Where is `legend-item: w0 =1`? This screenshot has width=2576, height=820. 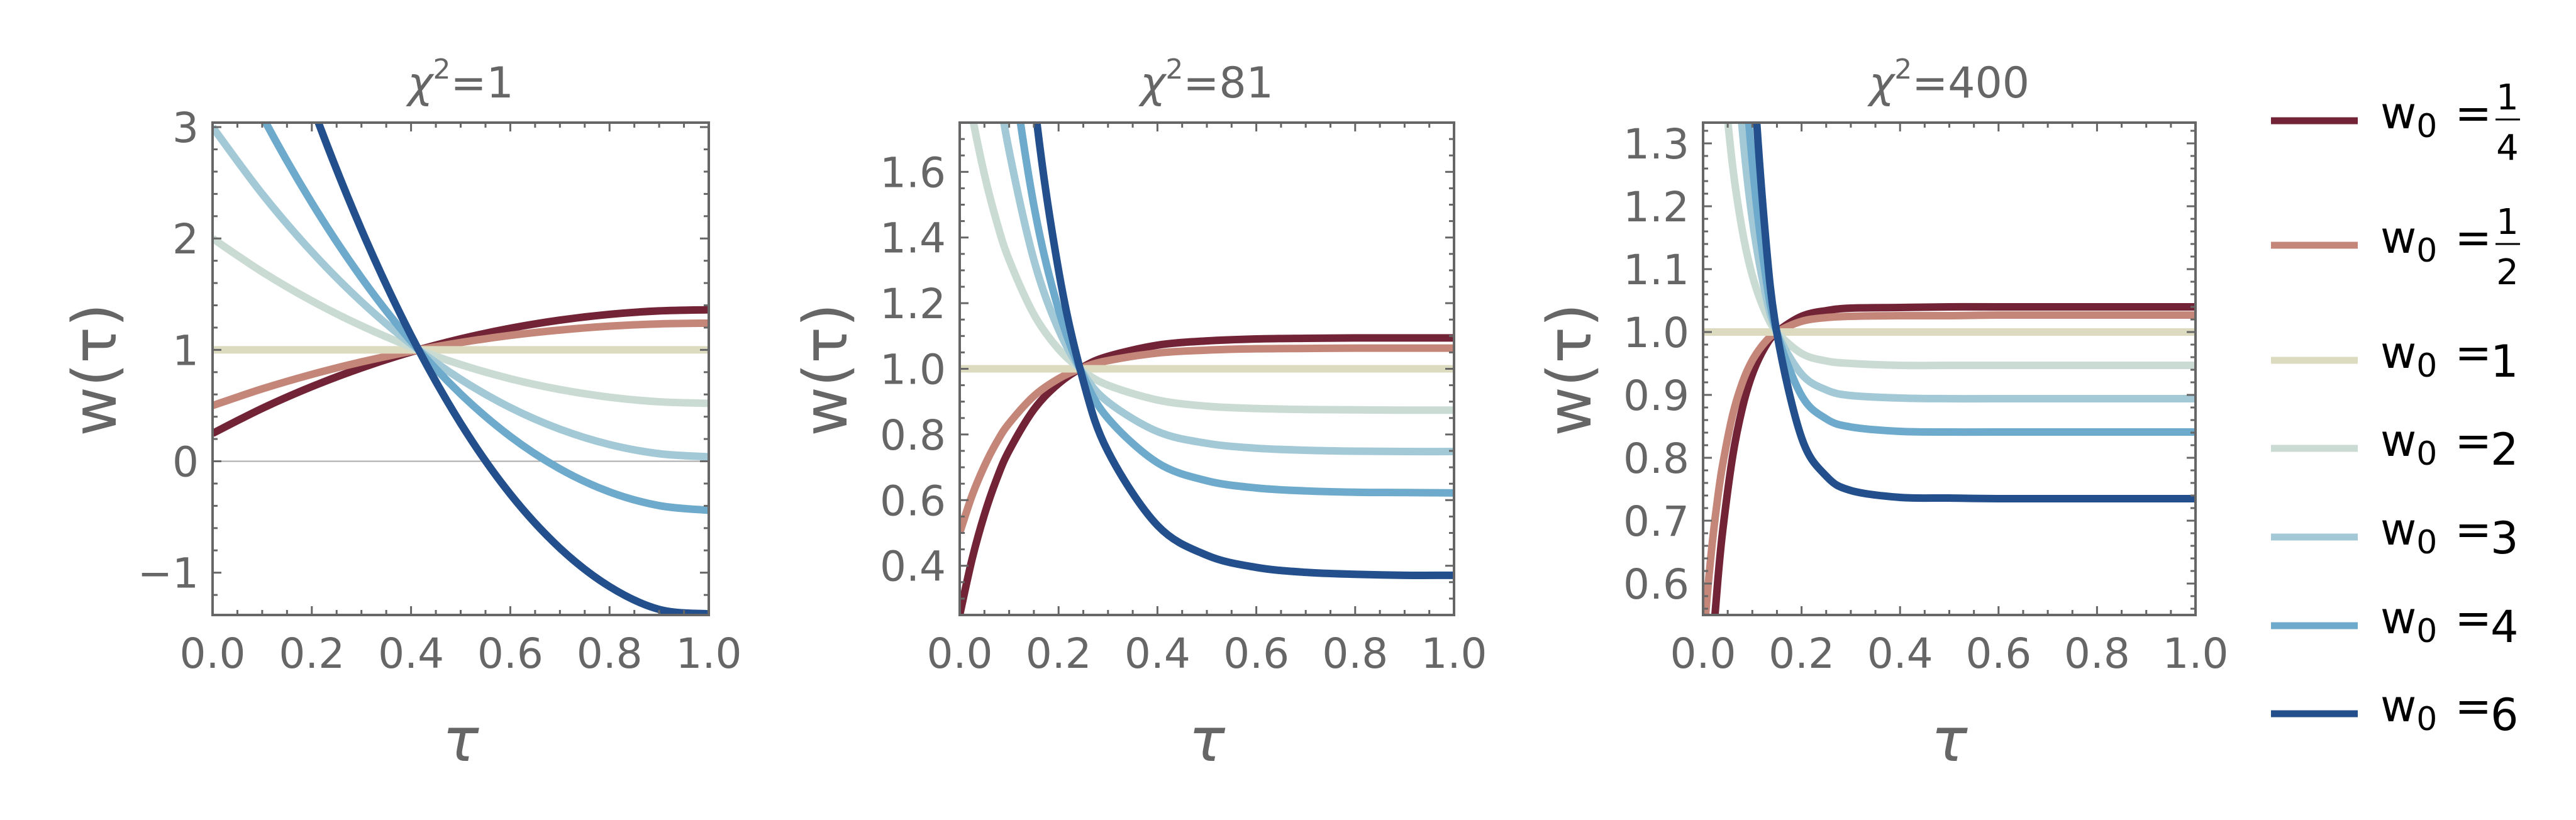
legend-item: w0 =1 is located at coordinates (2395, 357).